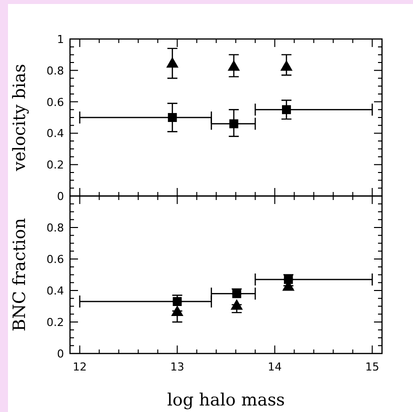 This screenshot has height=412, width=413. Describe the element at coordinates (60, 39) in the screenshot. I see `y-tick-label: 1` at that location.